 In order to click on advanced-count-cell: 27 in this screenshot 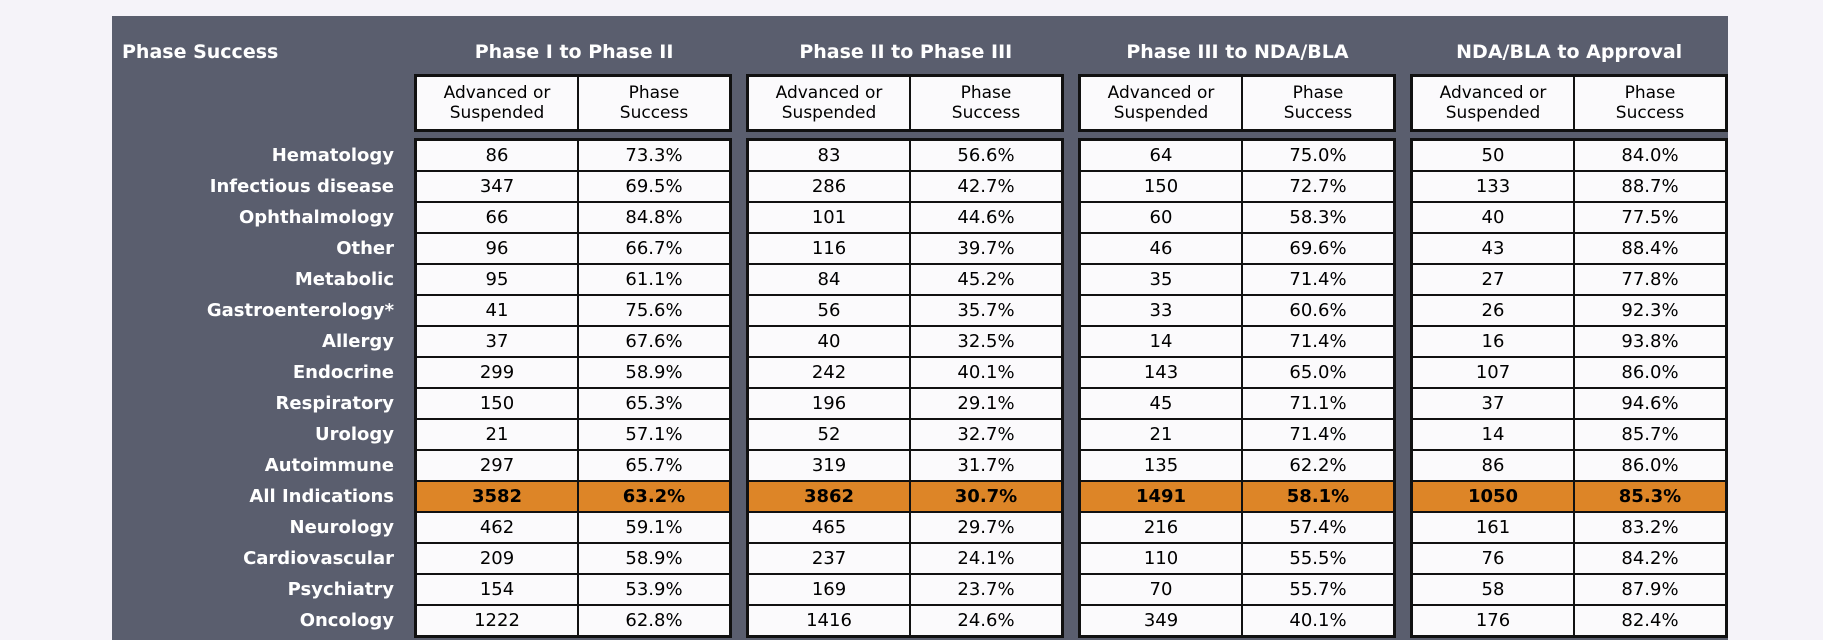, I will do `click(1493, 279)`.